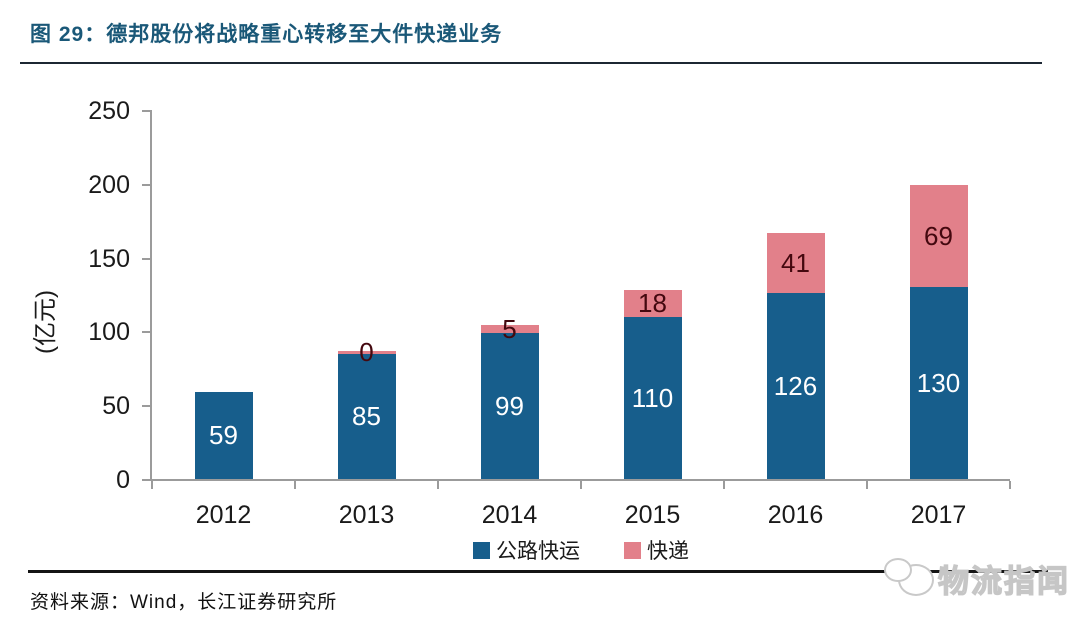 The width and height of the screenshot is (1080, 626). Describe the element at coordinates (223, 515) in the screenshot. I see `x-category-label: 2012` at that location.